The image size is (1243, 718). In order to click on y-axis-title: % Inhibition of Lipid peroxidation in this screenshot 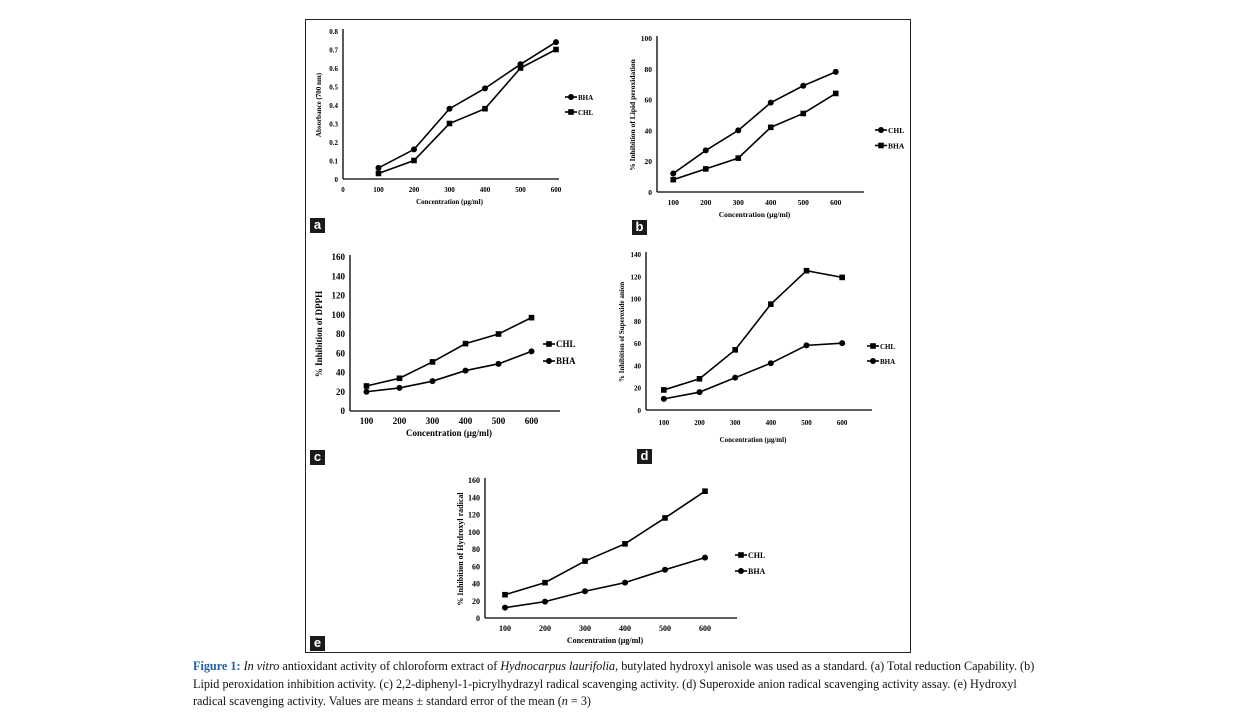, I will do `click(632, 114)`.